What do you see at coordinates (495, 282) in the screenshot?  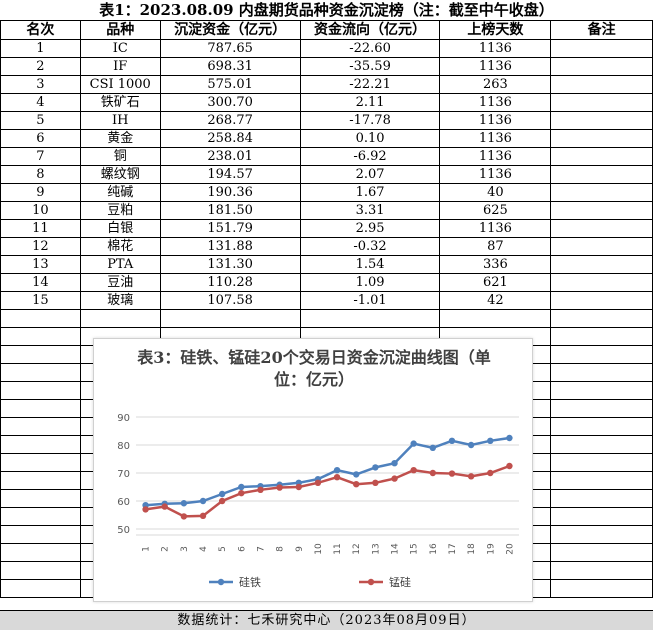 I see `table-cell: 621` at bounding box center [495, 282].